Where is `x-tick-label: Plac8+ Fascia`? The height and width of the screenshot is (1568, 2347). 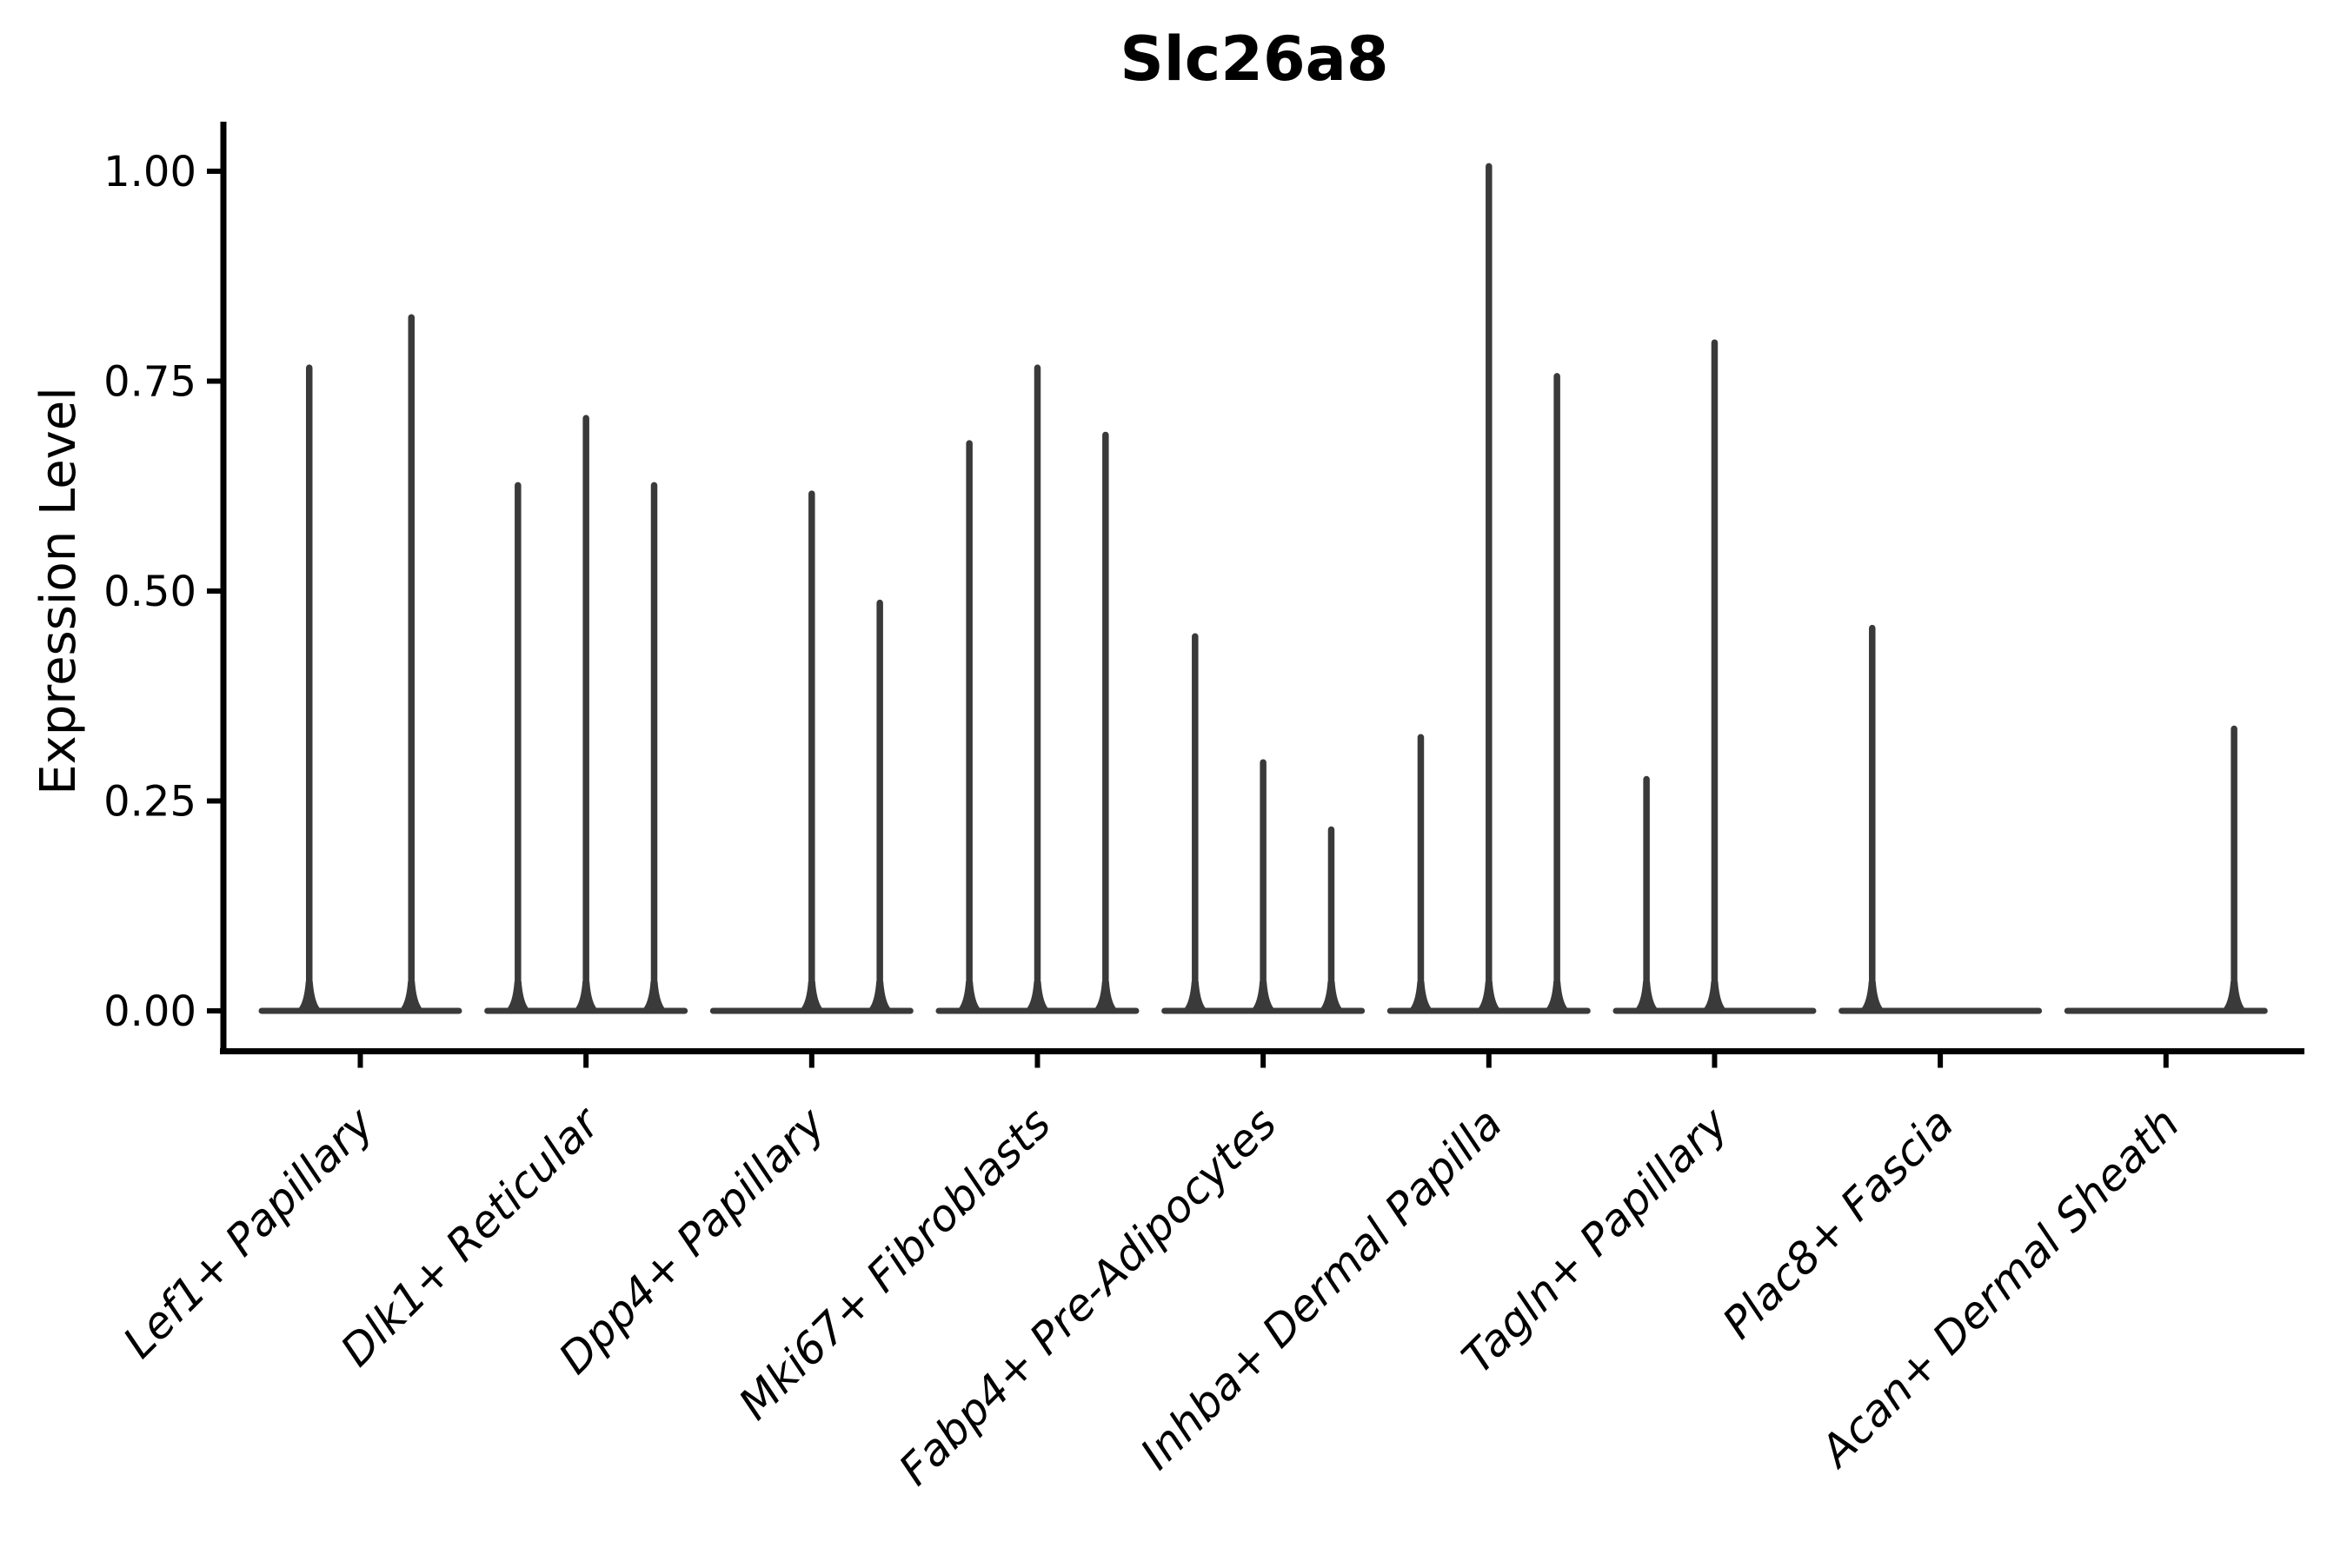 x-tick-label: Plac8+ Fascia is located at coordinates (1838, 1223).